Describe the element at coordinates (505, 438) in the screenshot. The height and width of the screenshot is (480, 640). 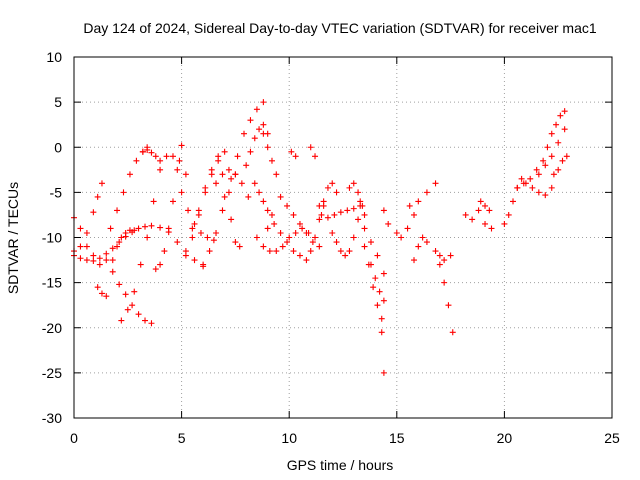
I see `x-tick-label: 20` at that location.